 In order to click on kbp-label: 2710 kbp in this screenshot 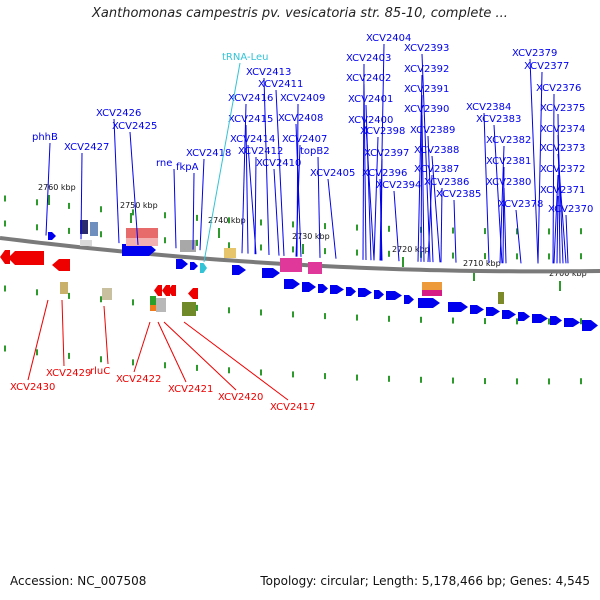, I will do `click(482, 263)`.